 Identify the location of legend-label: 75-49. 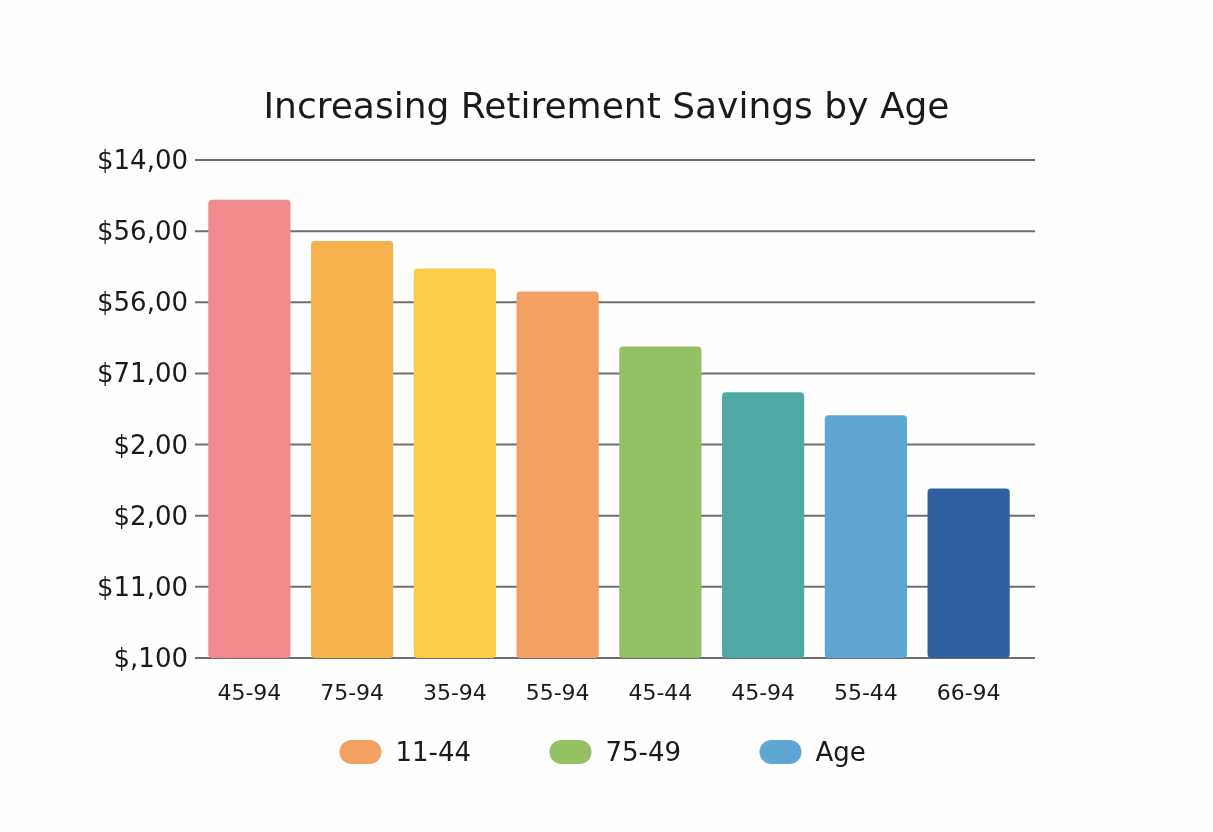
(643, 752).